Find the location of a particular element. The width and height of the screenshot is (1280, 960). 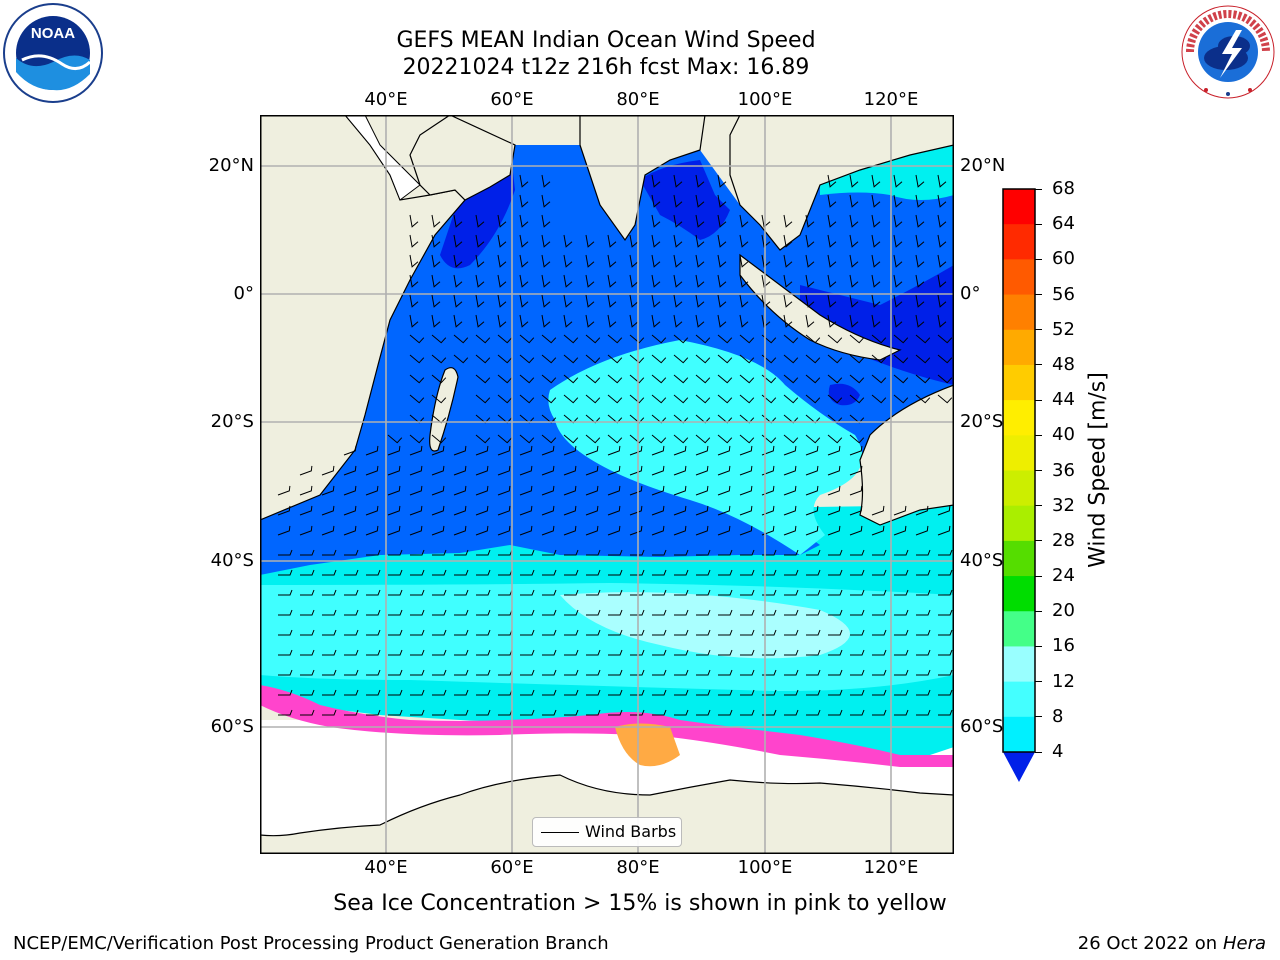

colorbar-segment is located at coordinates (1019, 629).